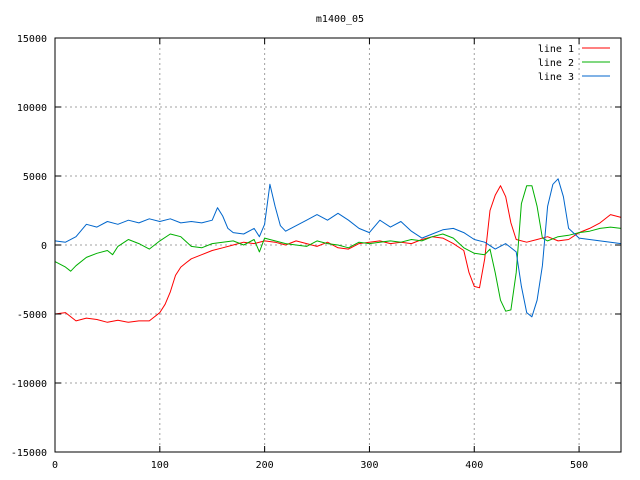 The image size is (640, 480). Describe the element at coordinates (29, 453) in the screenshot. I see `y-tick-label: -15000` at that location.